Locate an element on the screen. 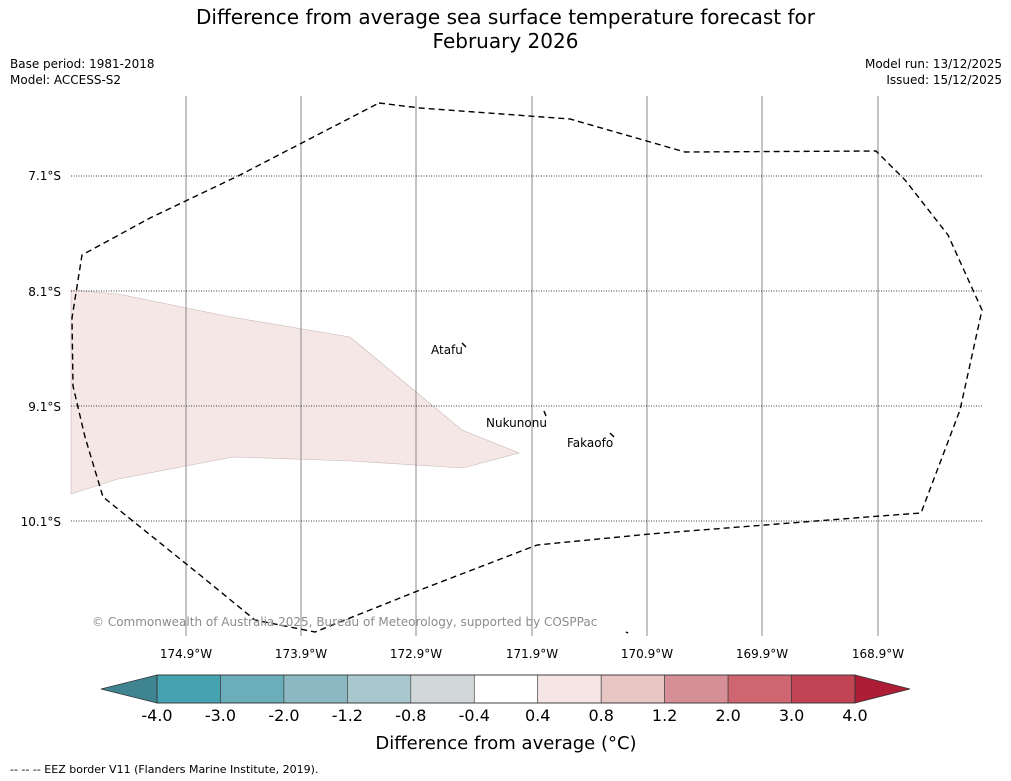 The height and width of the screenshot is (781, 1011). colorbar-tick-label: 4.0 is located at coordinates (854, 715).